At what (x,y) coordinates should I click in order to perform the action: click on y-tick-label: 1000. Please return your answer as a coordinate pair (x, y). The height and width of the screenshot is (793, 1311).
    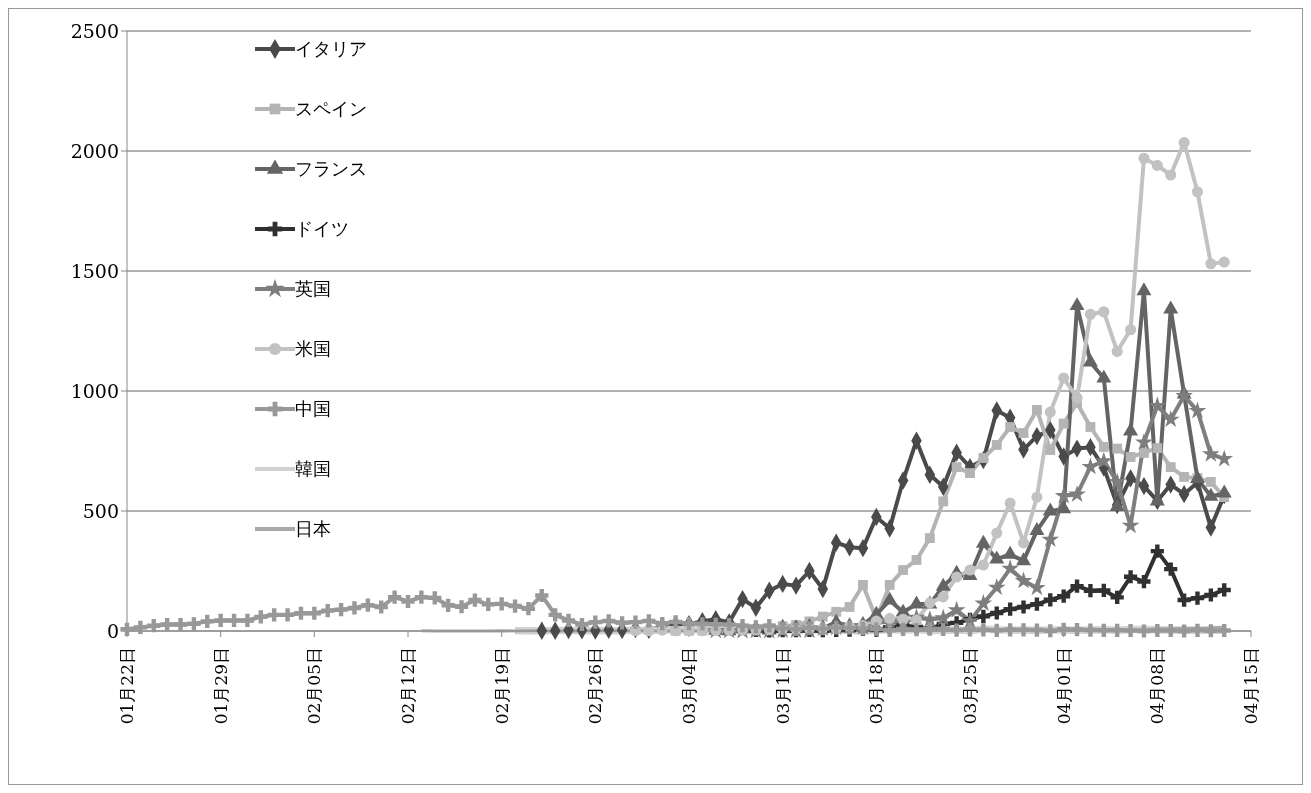
    Looking at the image, I should click on (94, 390).